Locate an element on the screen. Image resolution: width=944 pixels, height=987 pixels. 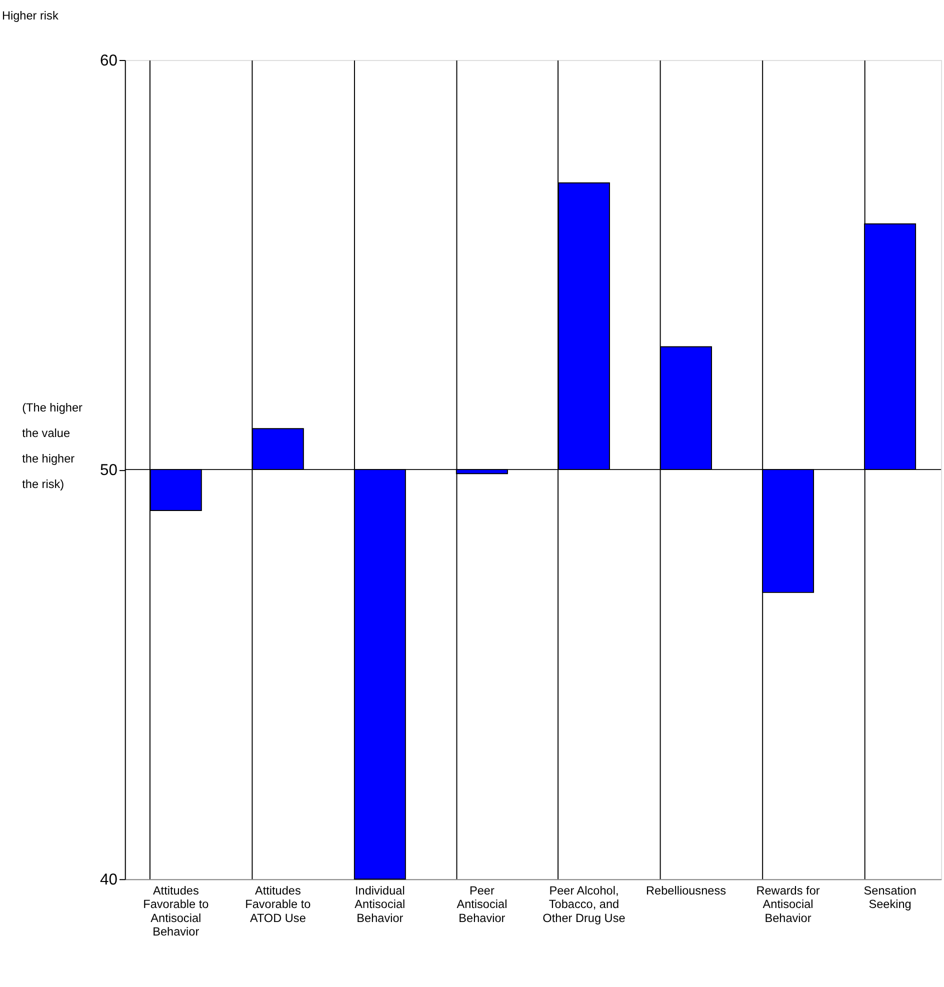
x-tick-label: Attitudes Favorable to ATOD Use is located at coordinates (278, 904).